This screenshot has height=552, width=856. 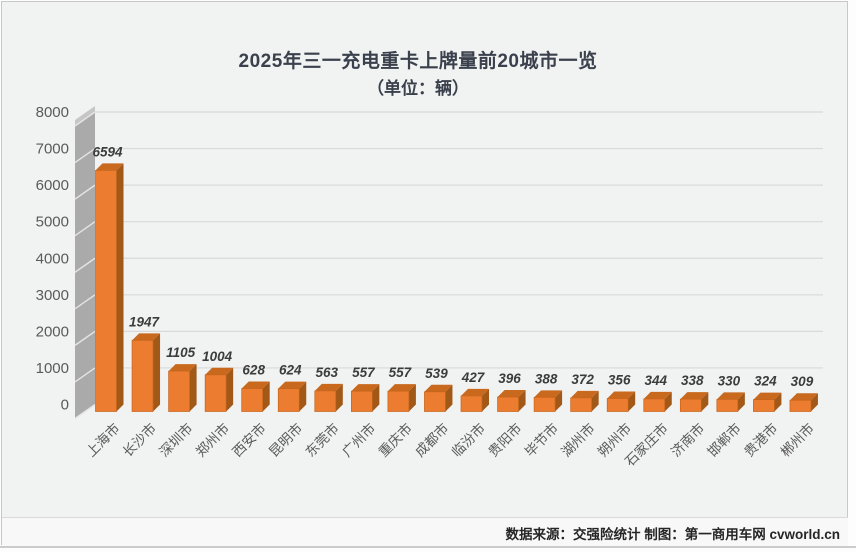 I want to click on footer-strip, so click(x=425, y=531).